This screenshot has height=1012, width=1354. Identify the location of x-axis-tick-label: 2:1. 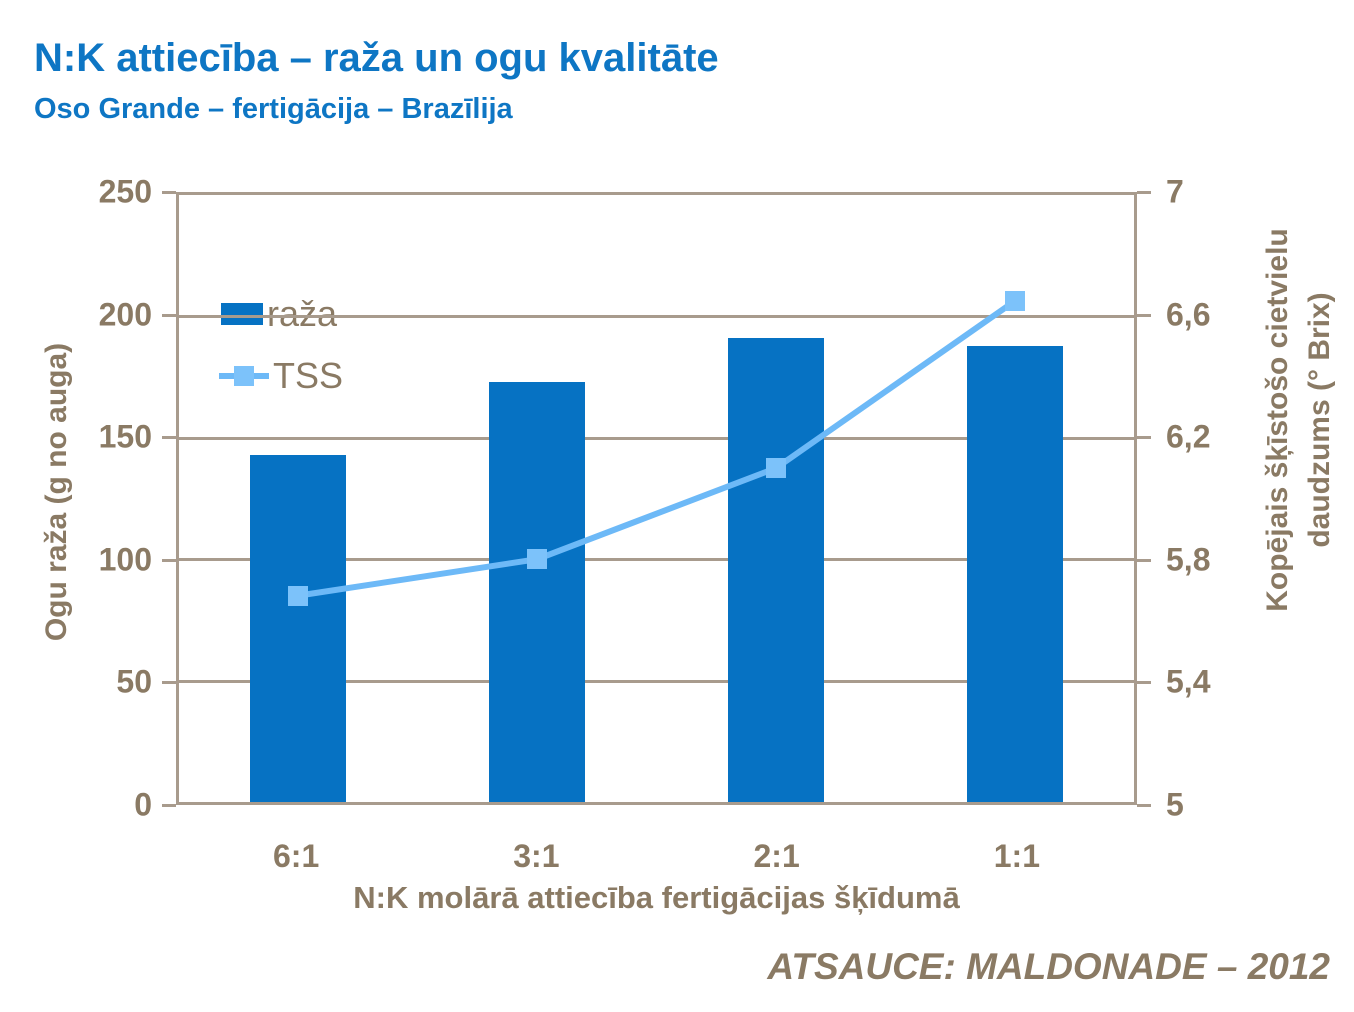
(776, 856).